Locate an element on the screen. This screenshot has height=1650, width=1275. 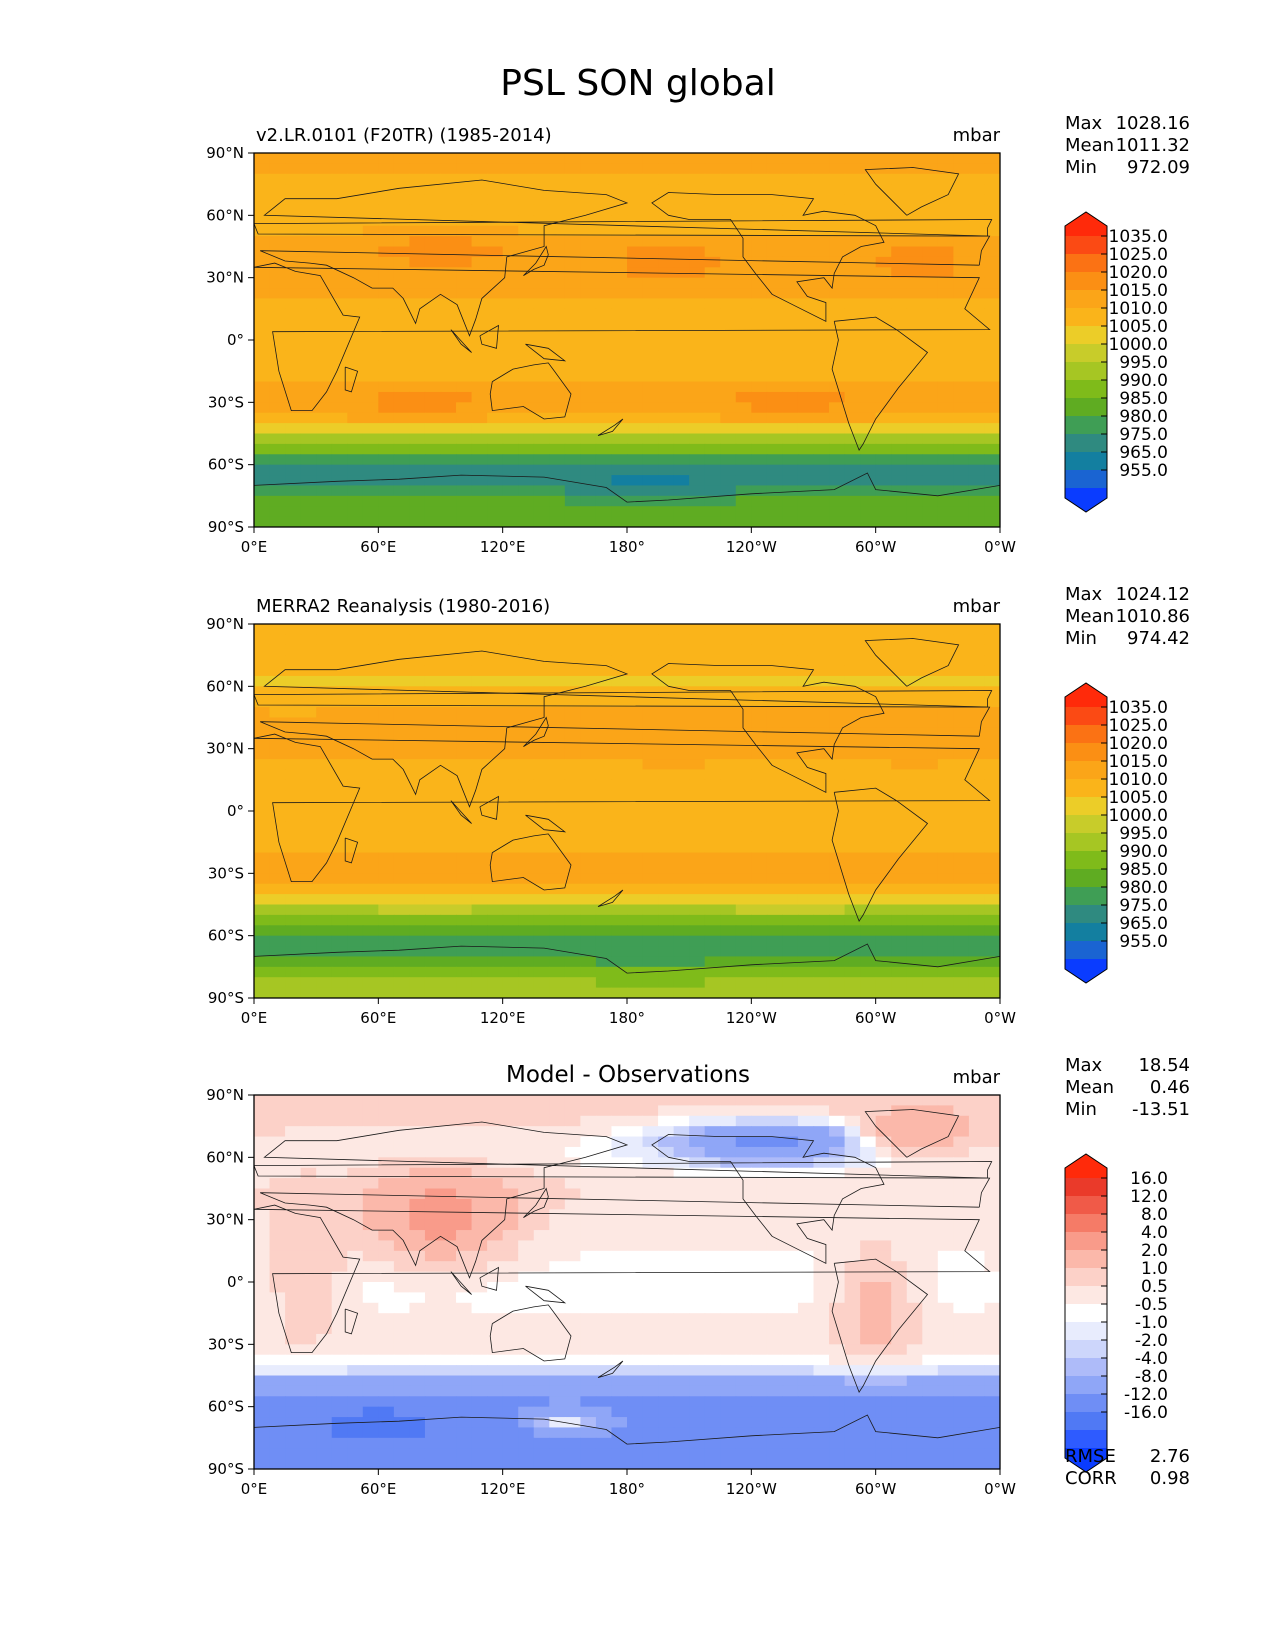
colorbar-tick-label: 1035.0 is located at coordinates (1138, 708).